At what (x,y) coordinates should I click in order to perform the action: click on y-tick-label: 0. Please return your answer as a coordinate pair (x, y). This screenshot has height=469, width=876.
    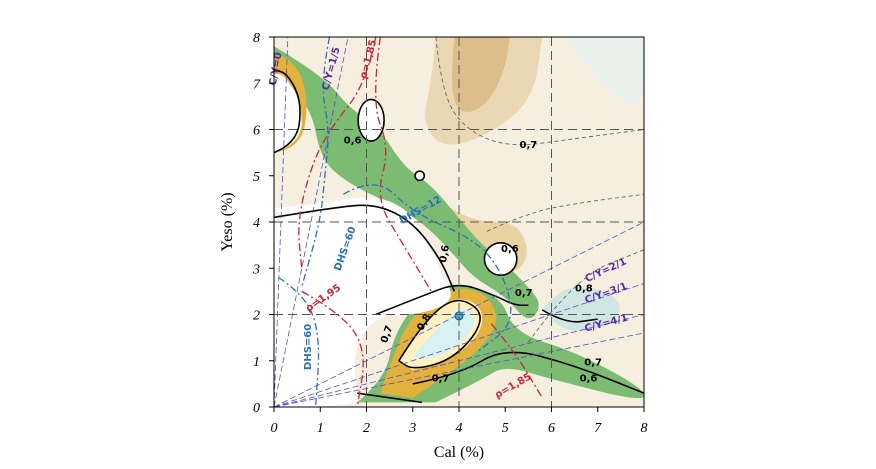
    Looking at the image, I should click on (256, 408).